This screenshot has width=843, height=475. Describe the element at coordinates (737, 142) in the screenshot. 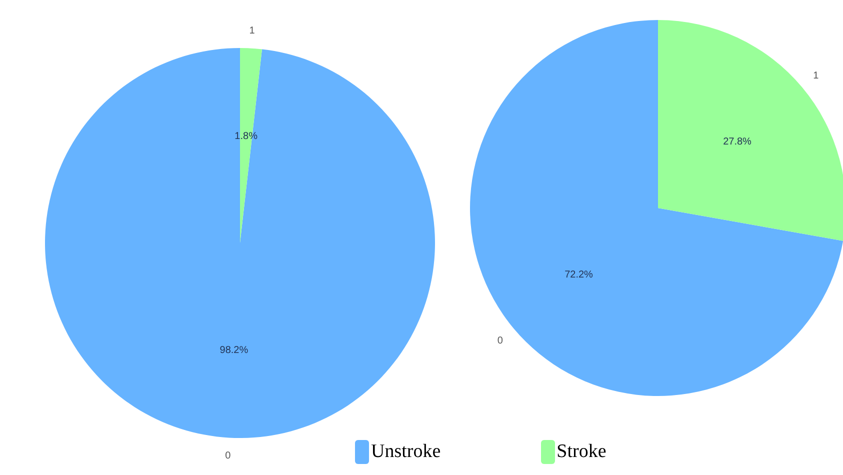

I see `data-label: 27.8%` at that location.